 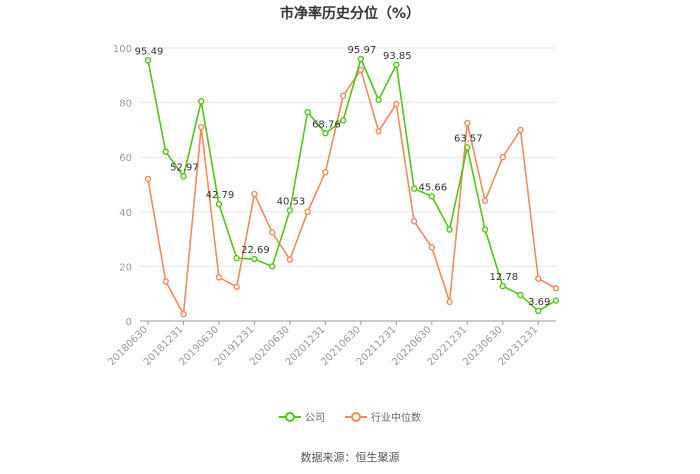 I want to click on legend: 公司 行业中位数, so click(x=350, y=416).